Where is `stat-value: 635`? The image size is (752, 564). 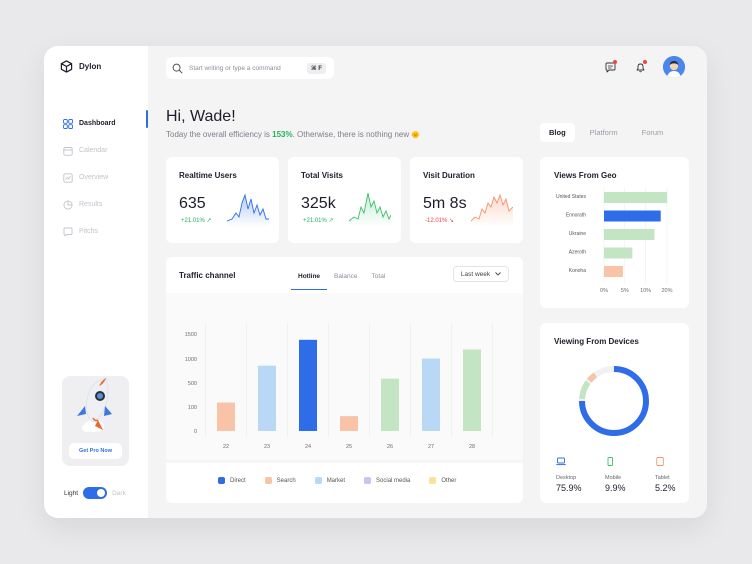
stat-value: 635 is located at coordinates (192, 203).